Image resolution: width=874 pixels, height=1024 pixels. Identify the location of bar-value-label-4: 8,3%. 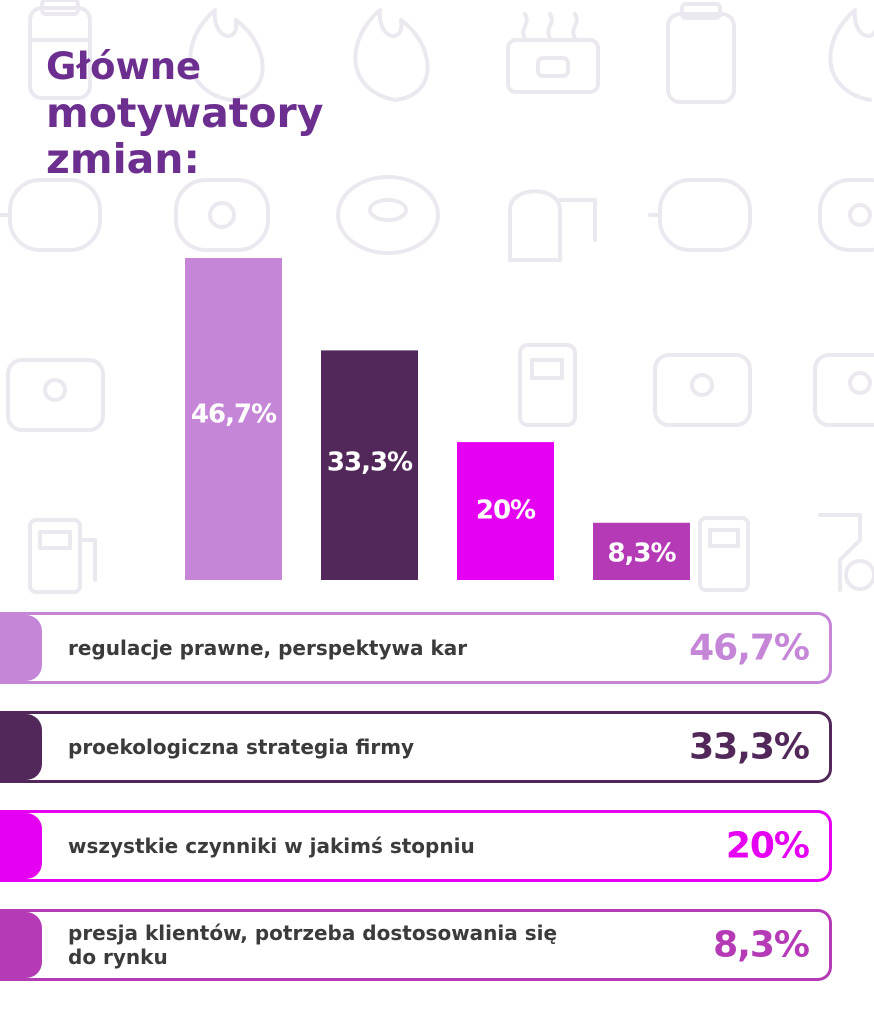
(641, 553).